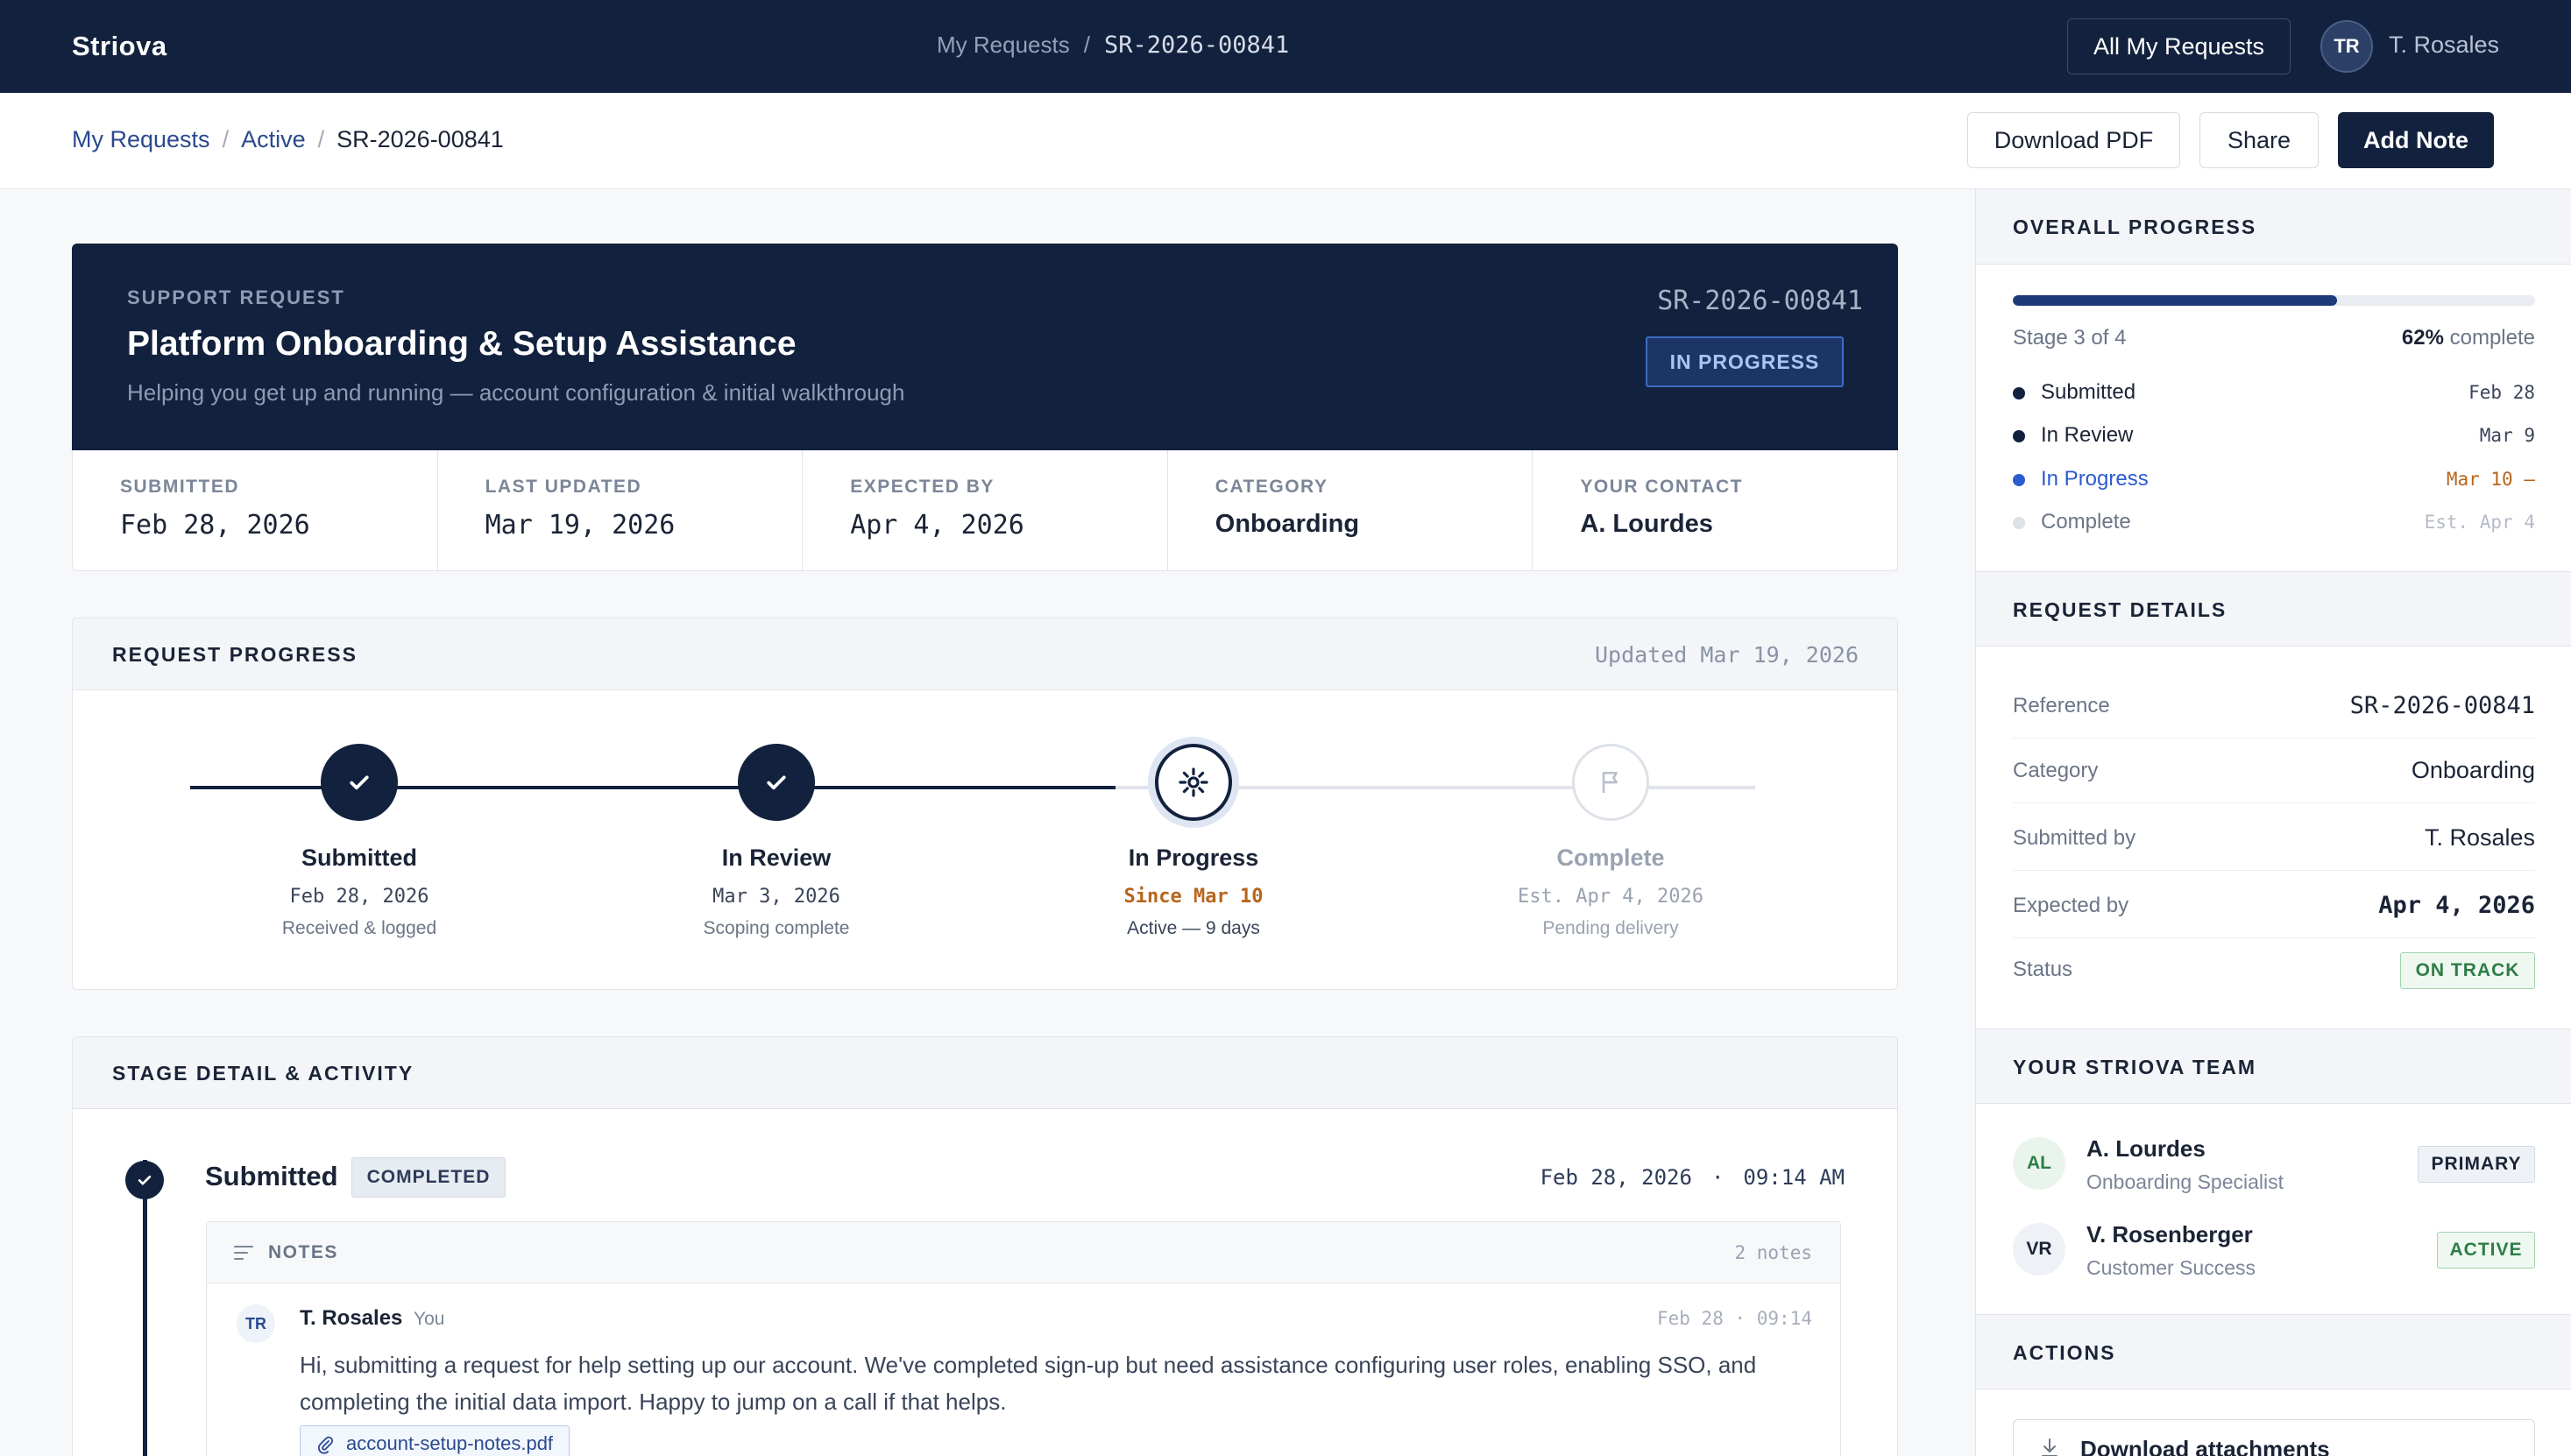  Describe the element at coordinates (236, 297) in the screenshot. I see `hero-eyebrow: SUPPORT REQUEST` at that location.